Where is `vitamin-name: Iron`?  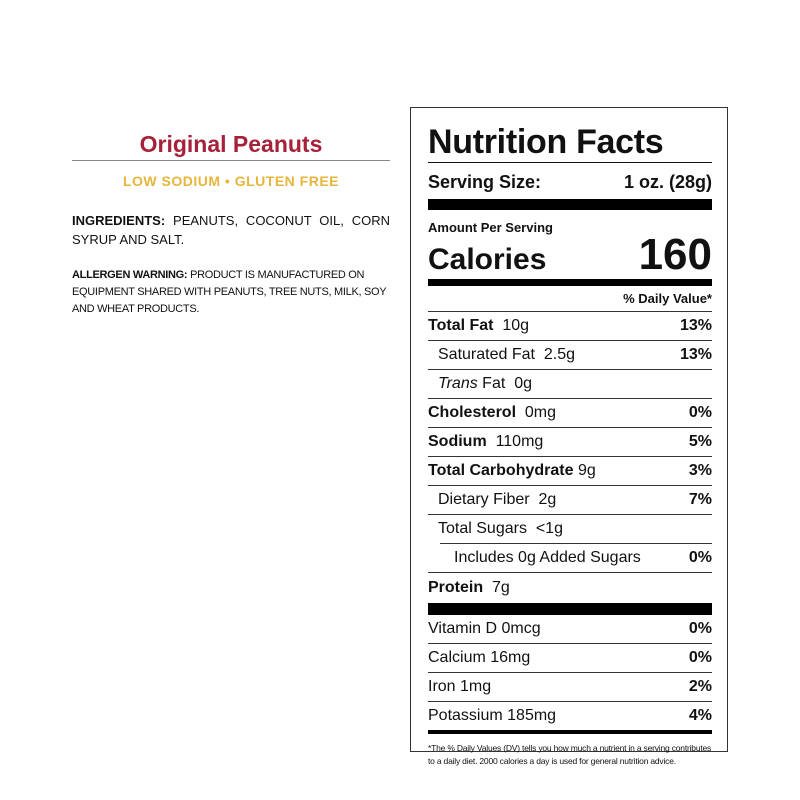
vitamin-name: Iron is located at coordinates (442, 686).